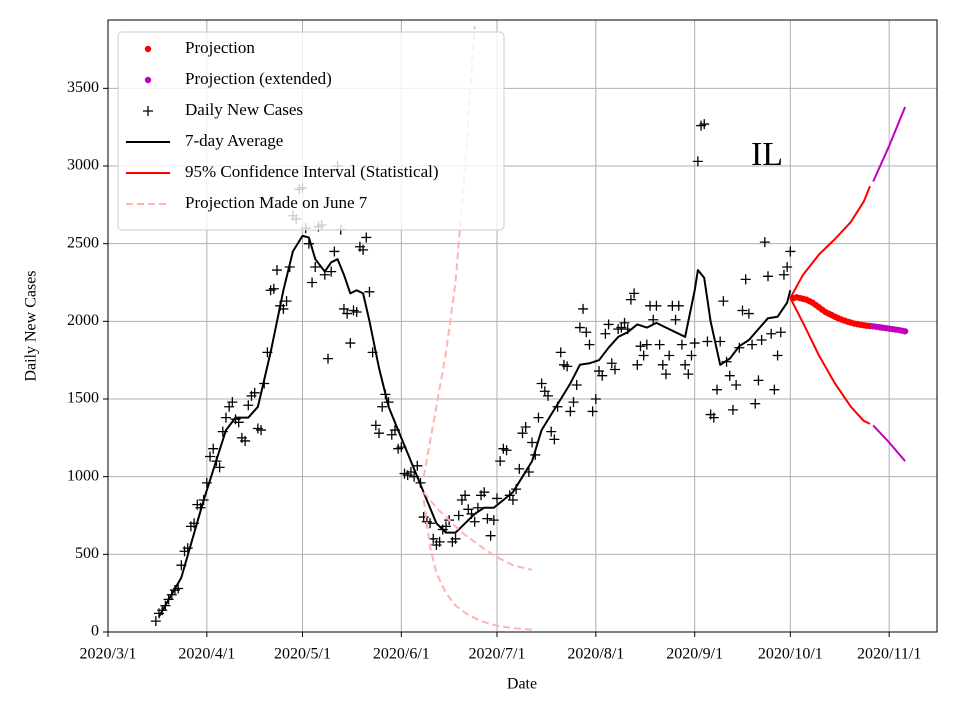 Image resolution: width=960 pixels, height=720 pixels. Describe the element at coordinates (276, 202) in the screenshot. I see `legend-label: Projection Made on June 7` at that location.